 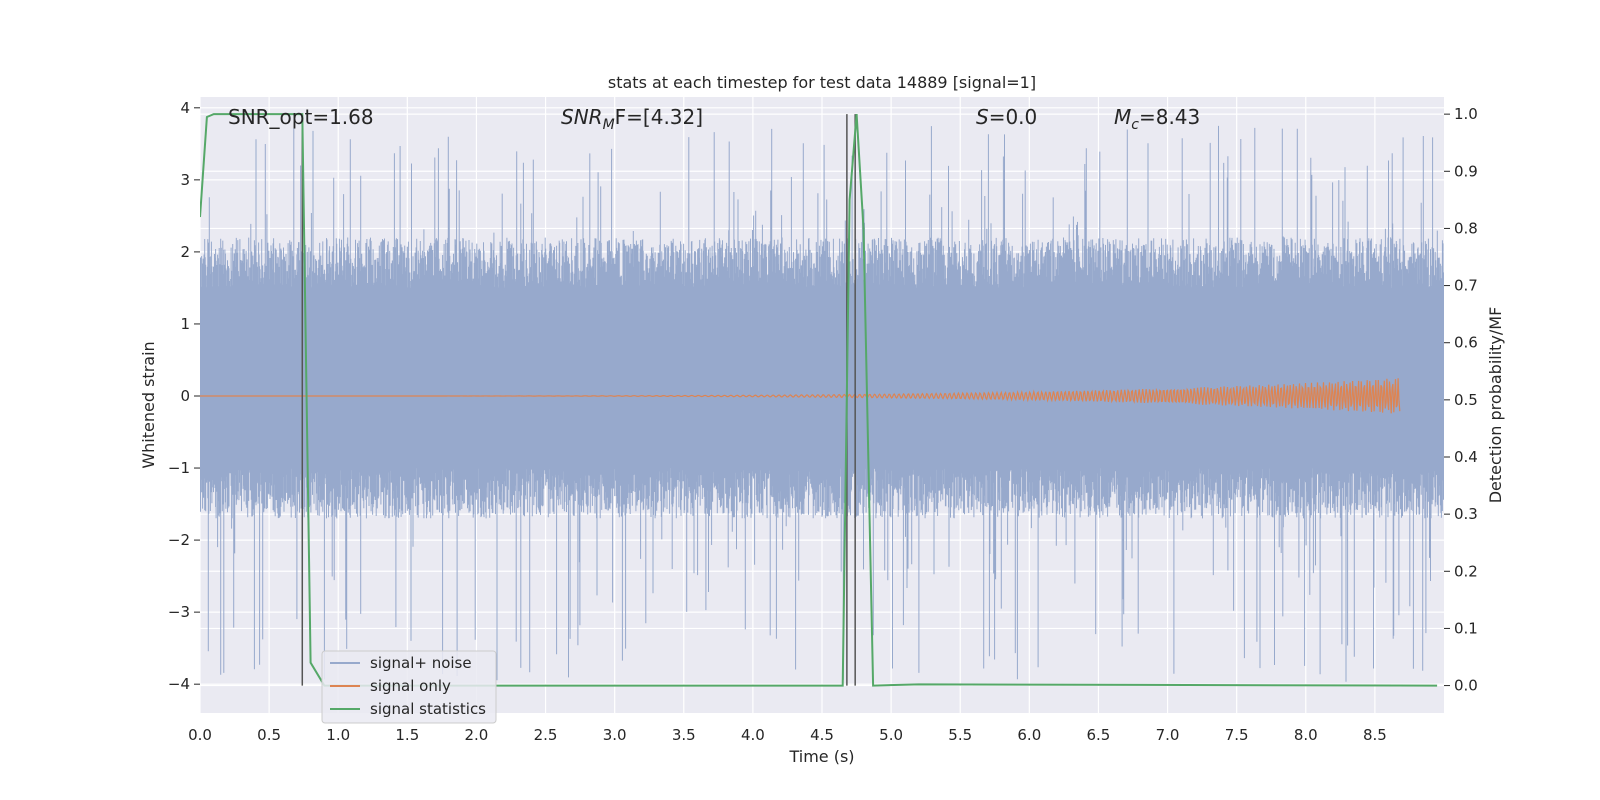 What do you see at coordinates (1466, 228) in the screenshot?
I see `y2-tick-label: 0.8` at bounding box center [1466, 228].